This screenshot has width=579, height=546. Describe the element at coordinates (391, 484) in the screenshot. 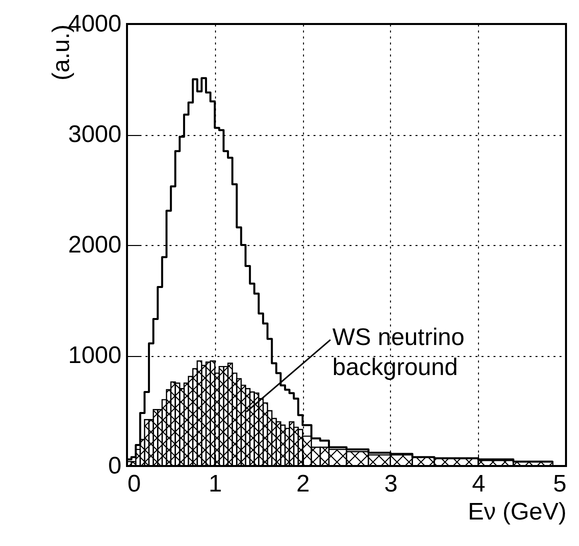

I see `x-tick-label: 3` at that location.